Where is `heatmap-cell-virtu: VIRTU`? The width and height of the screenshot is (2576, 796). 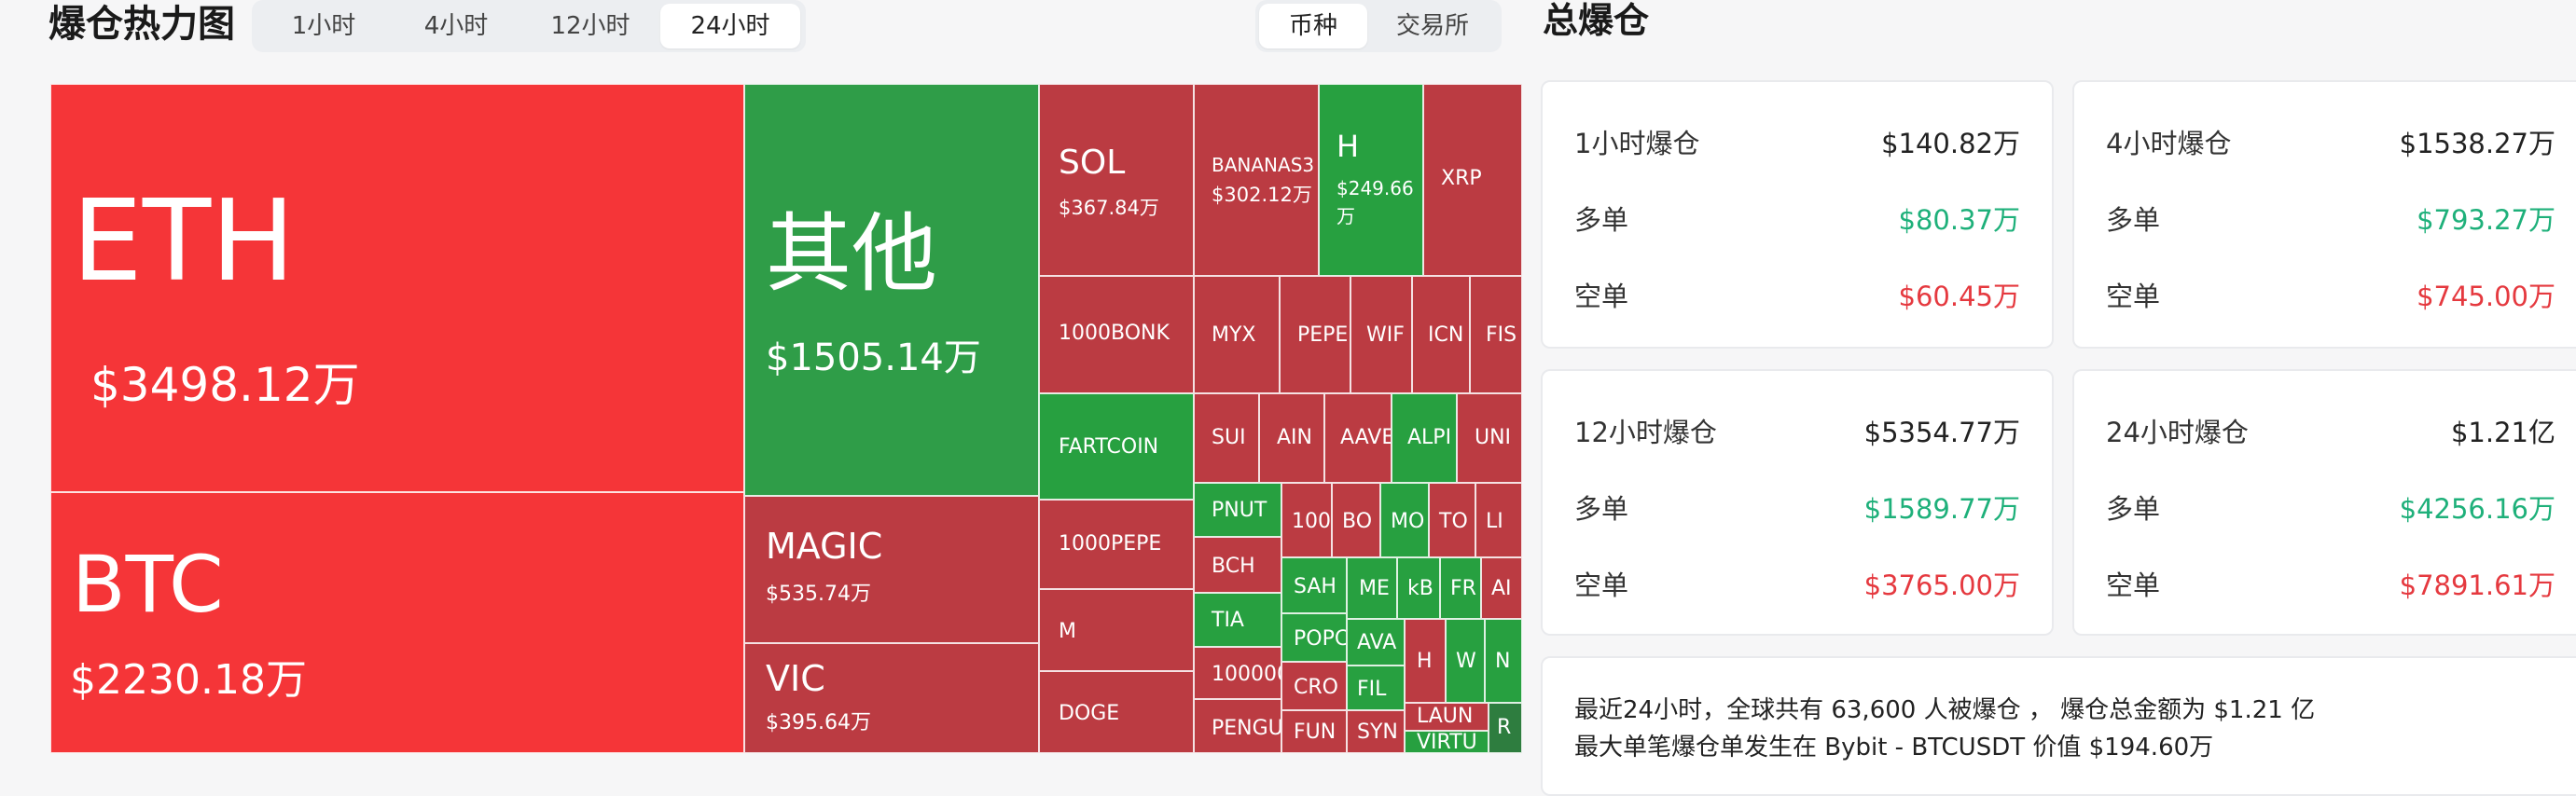 heatmap-cell-virtu: VIRTU is located at coordinates (1447, 742).